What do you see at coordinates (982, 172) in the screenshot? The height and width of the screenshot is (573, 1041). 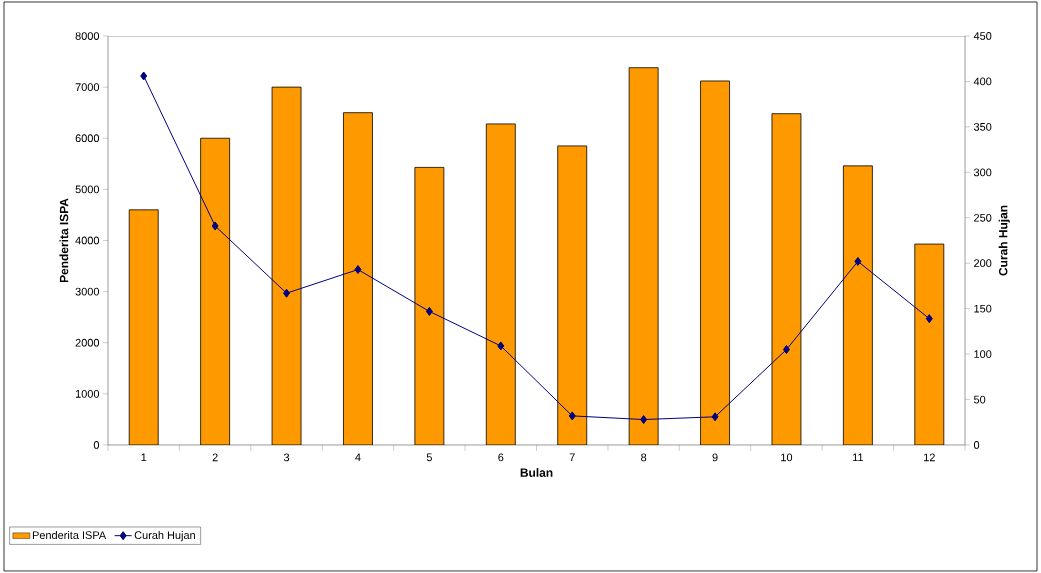 I see `y2-tick-label: 300` at bounding box center [982, 172].